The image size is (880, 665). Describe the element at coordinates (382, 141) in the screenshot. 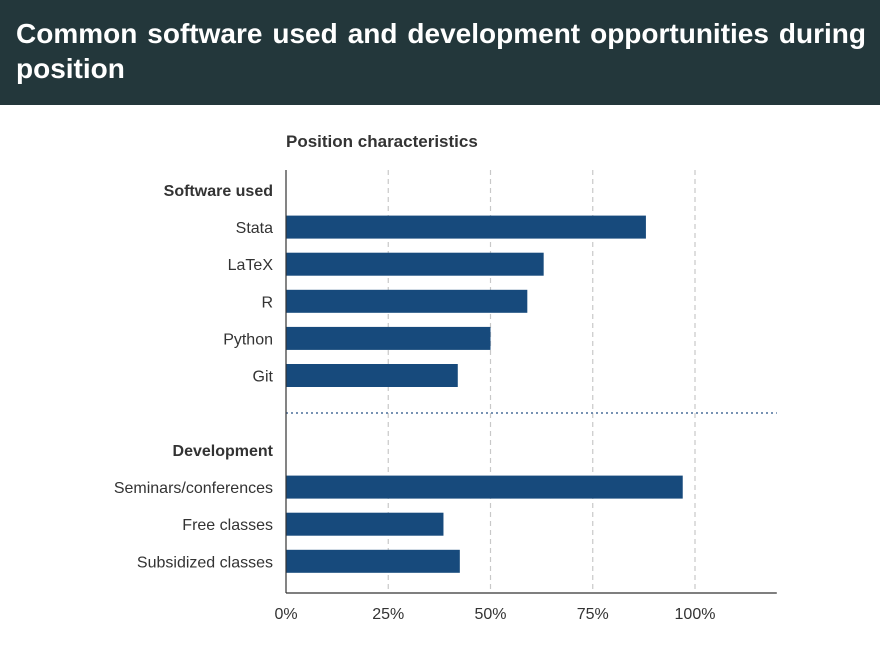

I see `chart-title: Position characteristics` at that location.